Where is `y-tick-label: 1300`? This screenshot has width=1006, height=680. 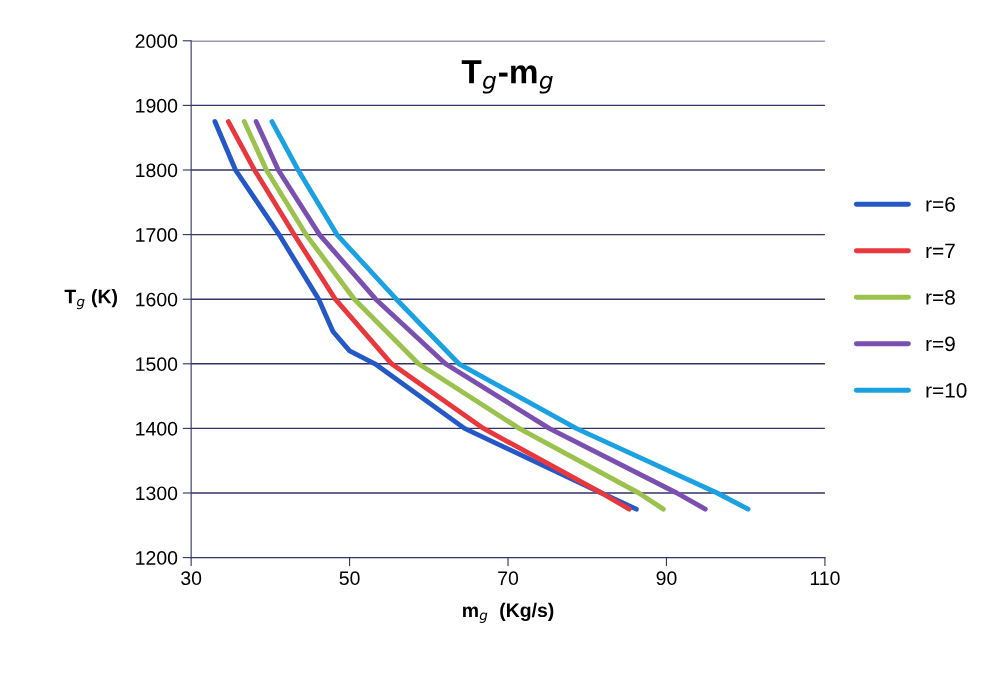
y-tick-label: 1300 is located at coordinates (157, 493).